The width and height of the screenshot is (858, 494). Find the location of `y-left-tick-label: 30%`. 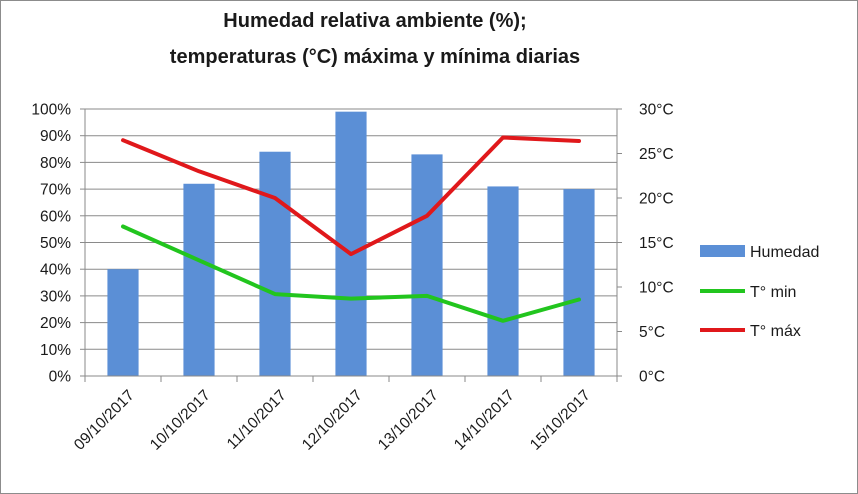

y-left-tick-label: 30% is located at coordinates (55, 296).